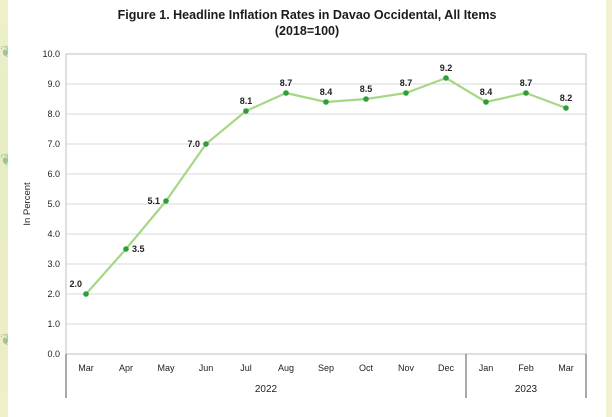 The width and height of the screenshot is (612, 417). What do you see at coordinates (53, 114) in the screenshot?
I see `y-tick-label: 8.0` at bounding box center [53, 114].